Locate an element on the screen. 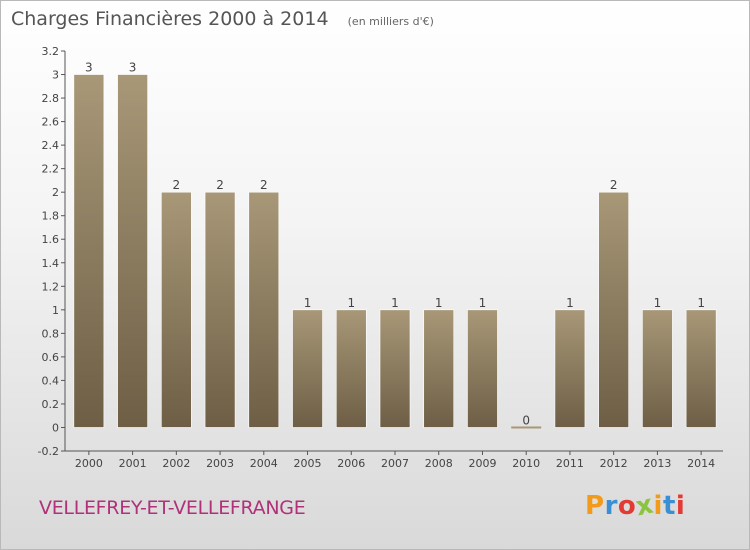 The image size is (750, 550). x-tick-label: 2004 is located at coordinates (264, 463).